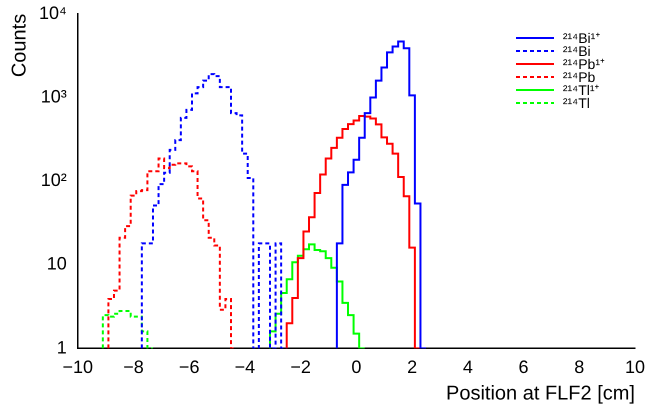  What do you see at coordinates (579, 367) in the screenshot?
I see `x-tick-label: 8` at bounding box center [579, 367].